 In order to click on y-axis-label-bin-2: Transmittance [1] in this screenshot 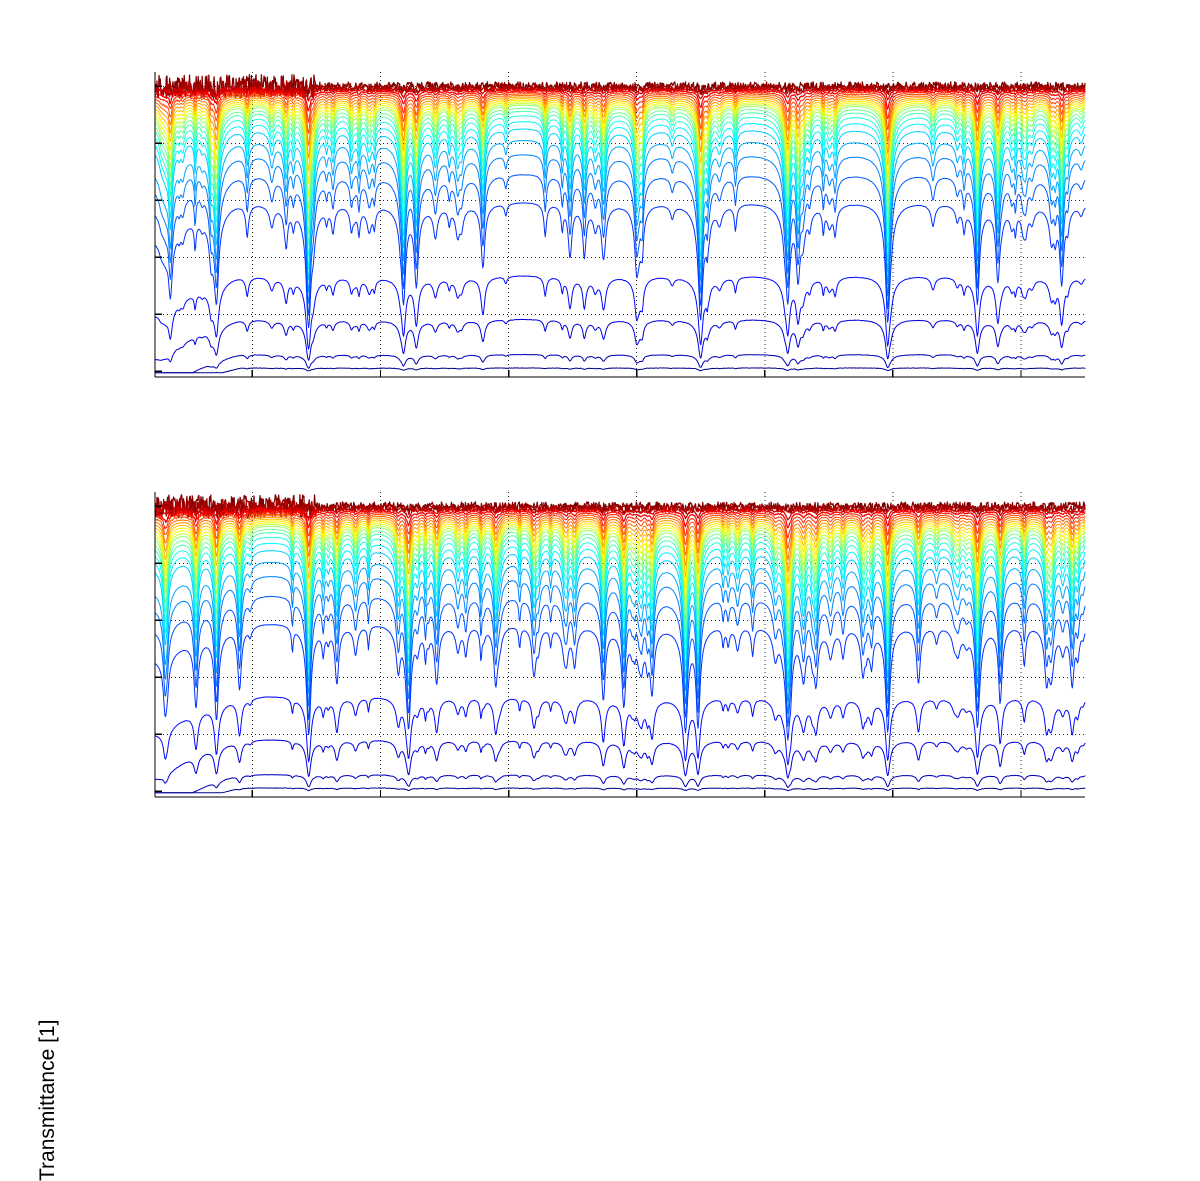, I will do `click(48, 1100)`.